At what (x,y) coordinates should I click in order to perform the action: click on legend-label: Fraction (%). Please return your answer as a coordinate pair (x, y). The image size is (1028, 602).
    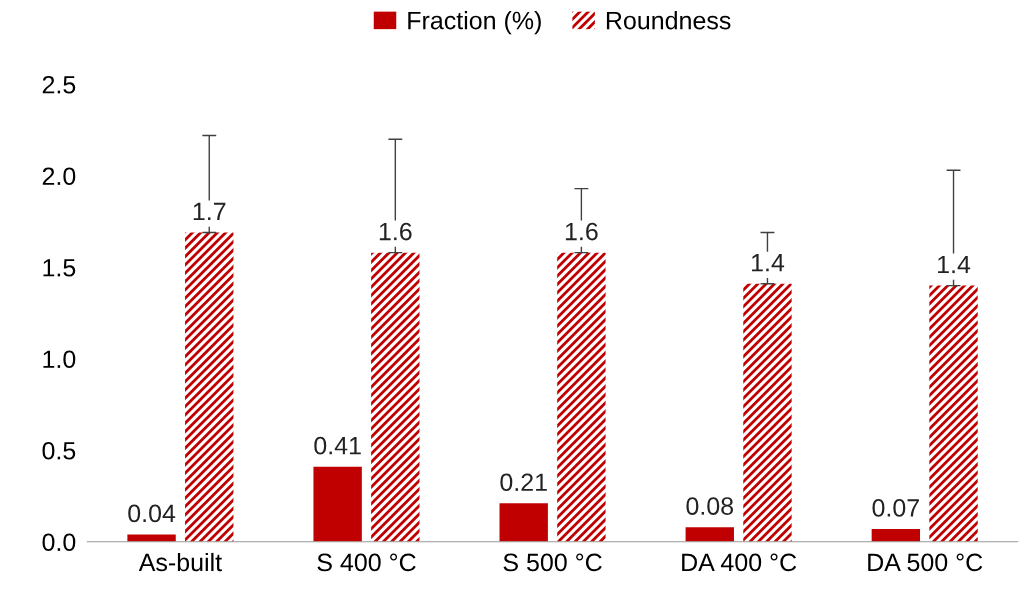
    Looking at the image, I should click on (474, 23).